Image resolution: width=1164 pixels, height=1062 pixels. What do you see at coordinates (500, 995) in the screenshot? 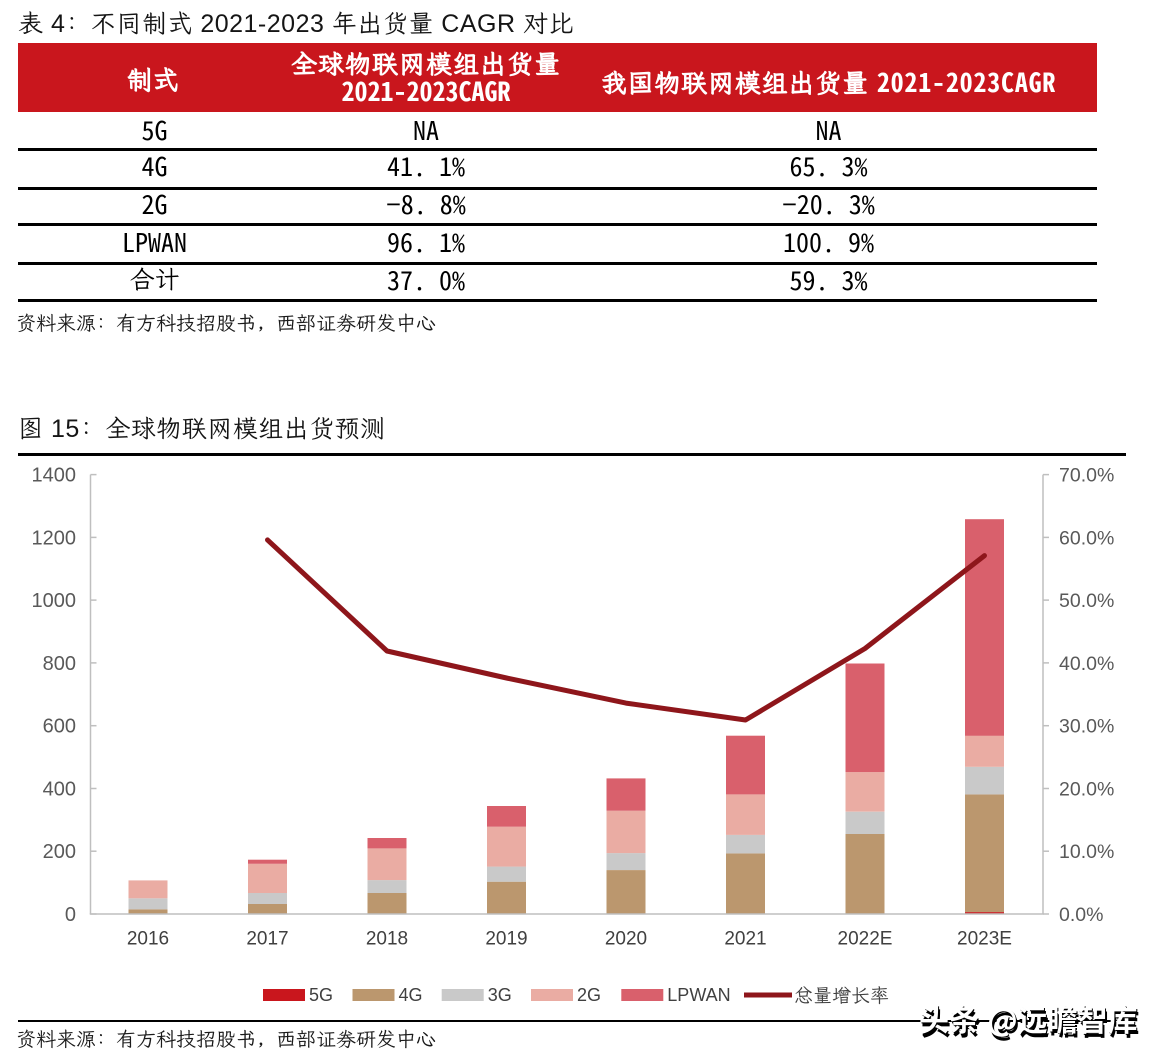
I see `svg-text: 3G` at bounding box center [500, 995].